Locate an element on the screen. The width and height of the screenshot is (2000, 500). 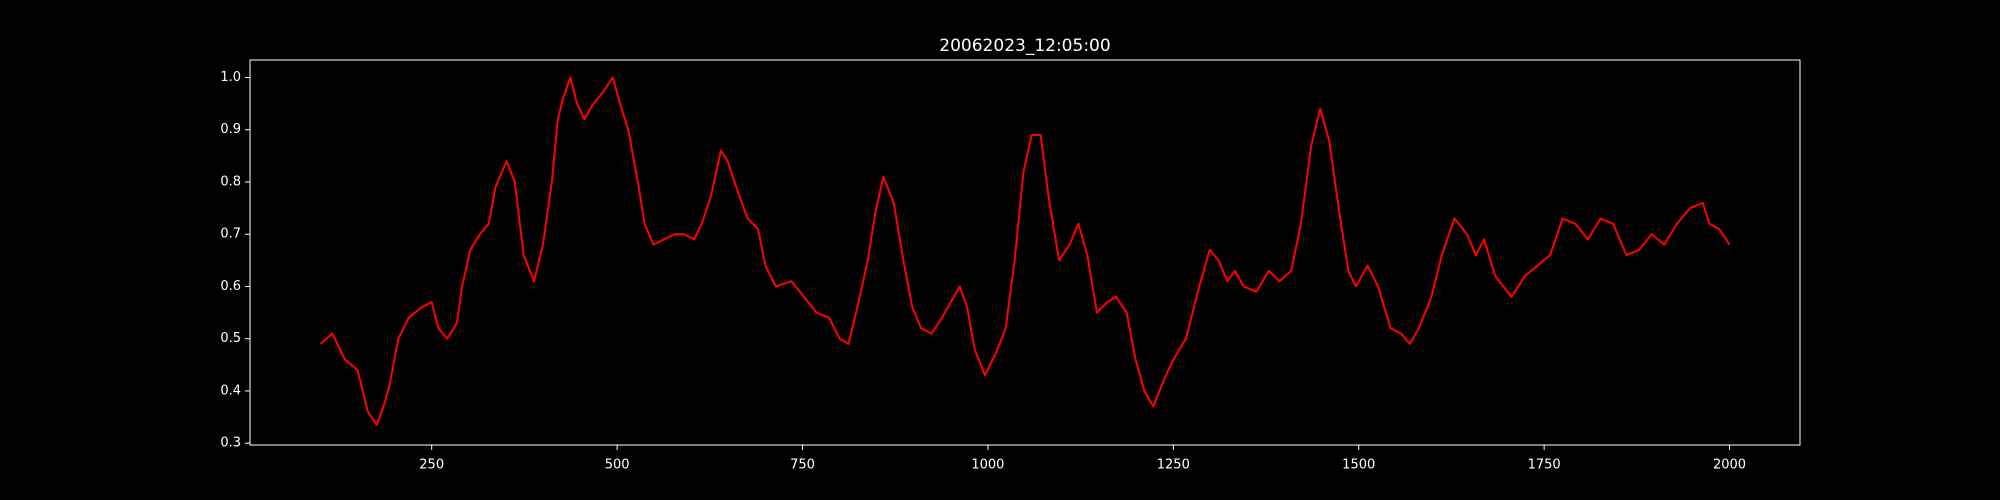
y-tick-label: 0.7 is located at coordinates (230, 234).